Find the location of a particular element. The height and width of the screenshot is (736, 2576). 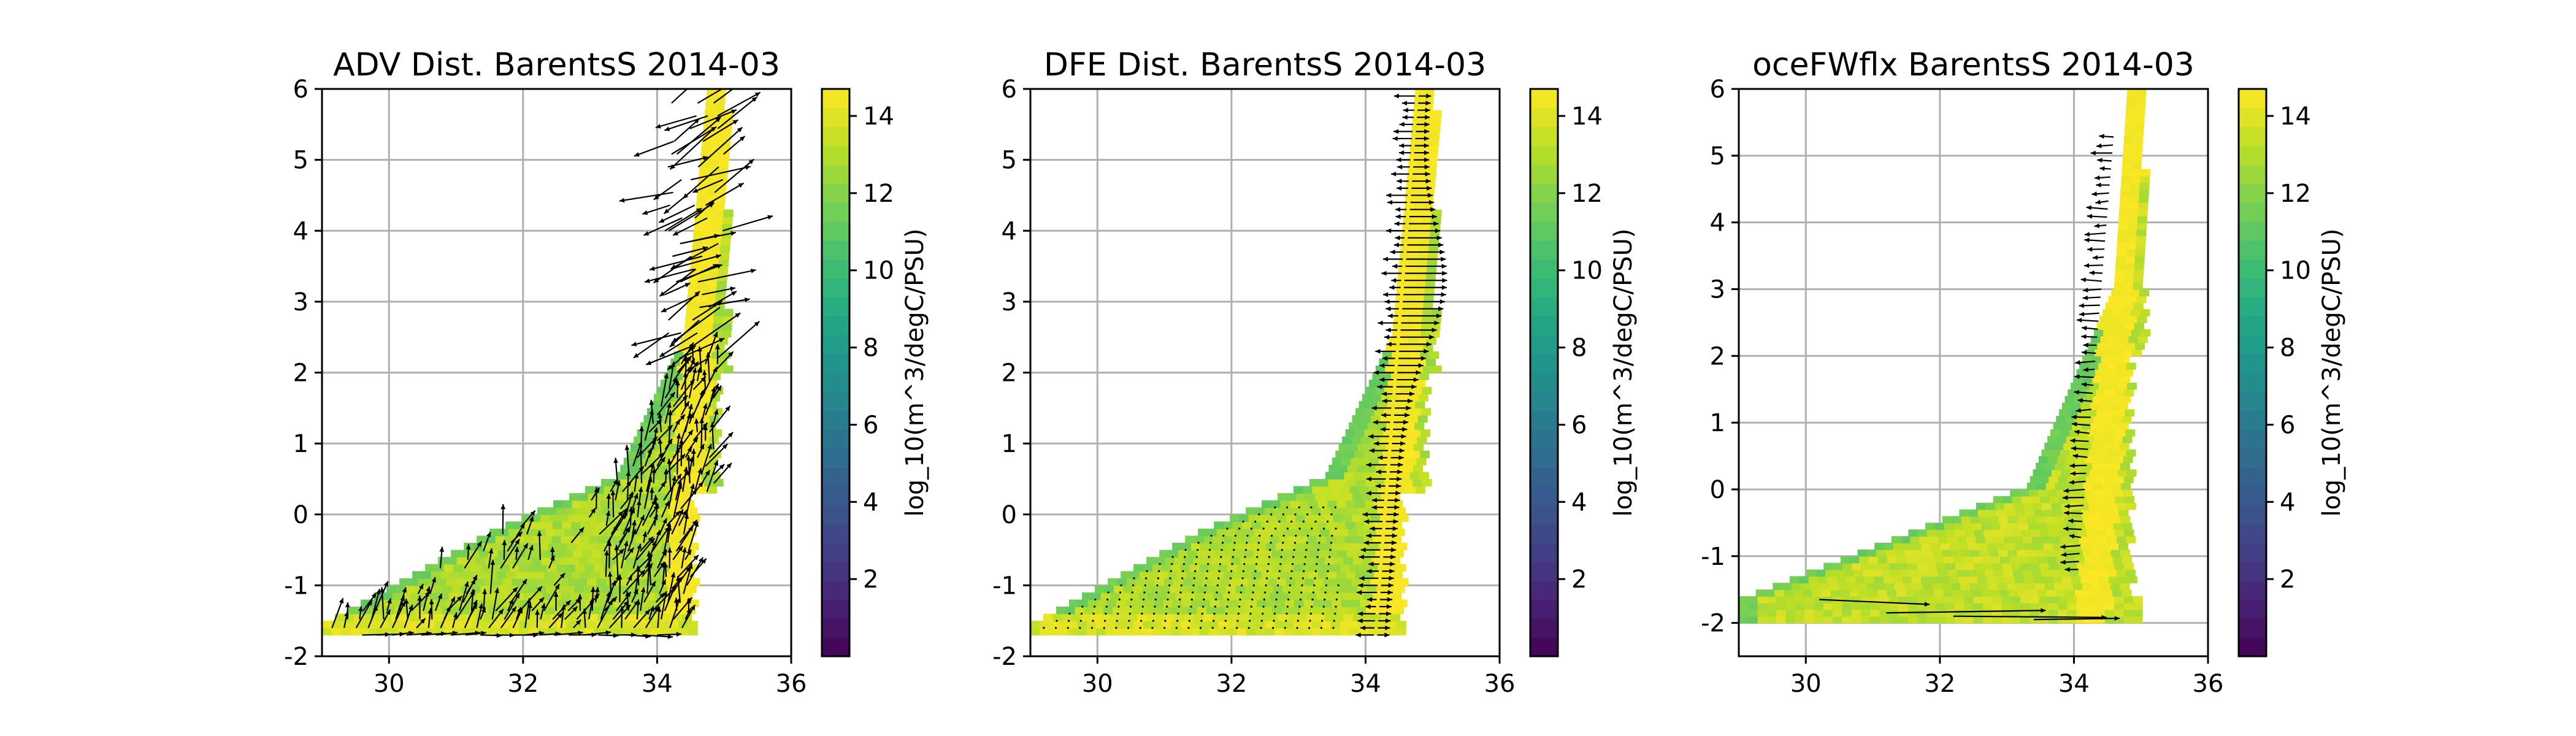

colorbar-tick-label: 4 is located at coordinates (870, 502).